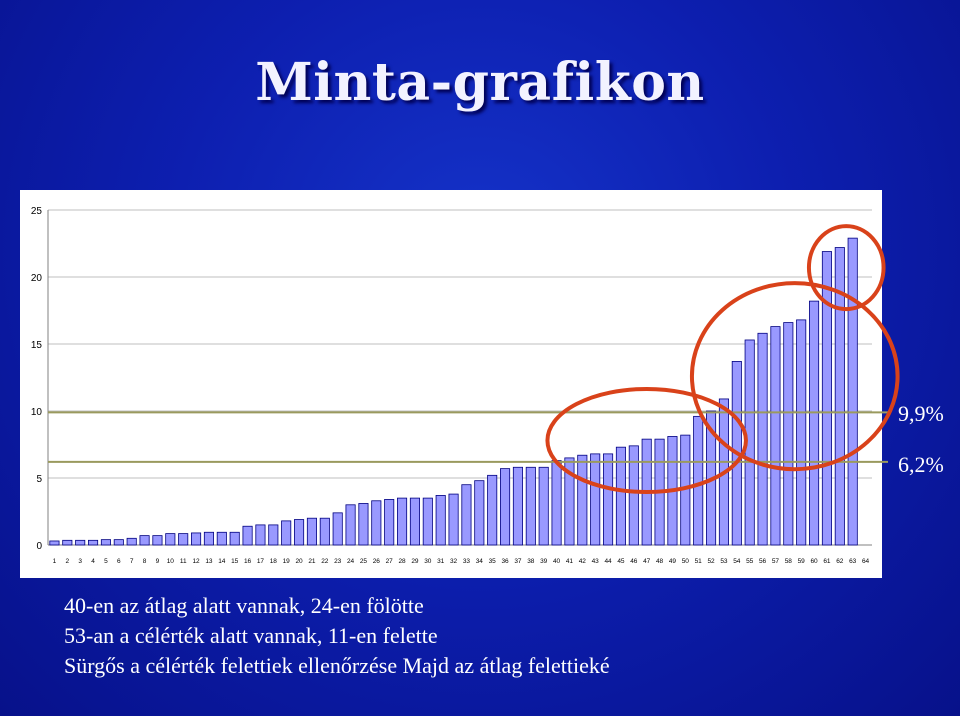 The image size is (960, 716). Describe the element at coordinates (415, 561) in the screenshot. I see `x-tick-label: 29` at that location.